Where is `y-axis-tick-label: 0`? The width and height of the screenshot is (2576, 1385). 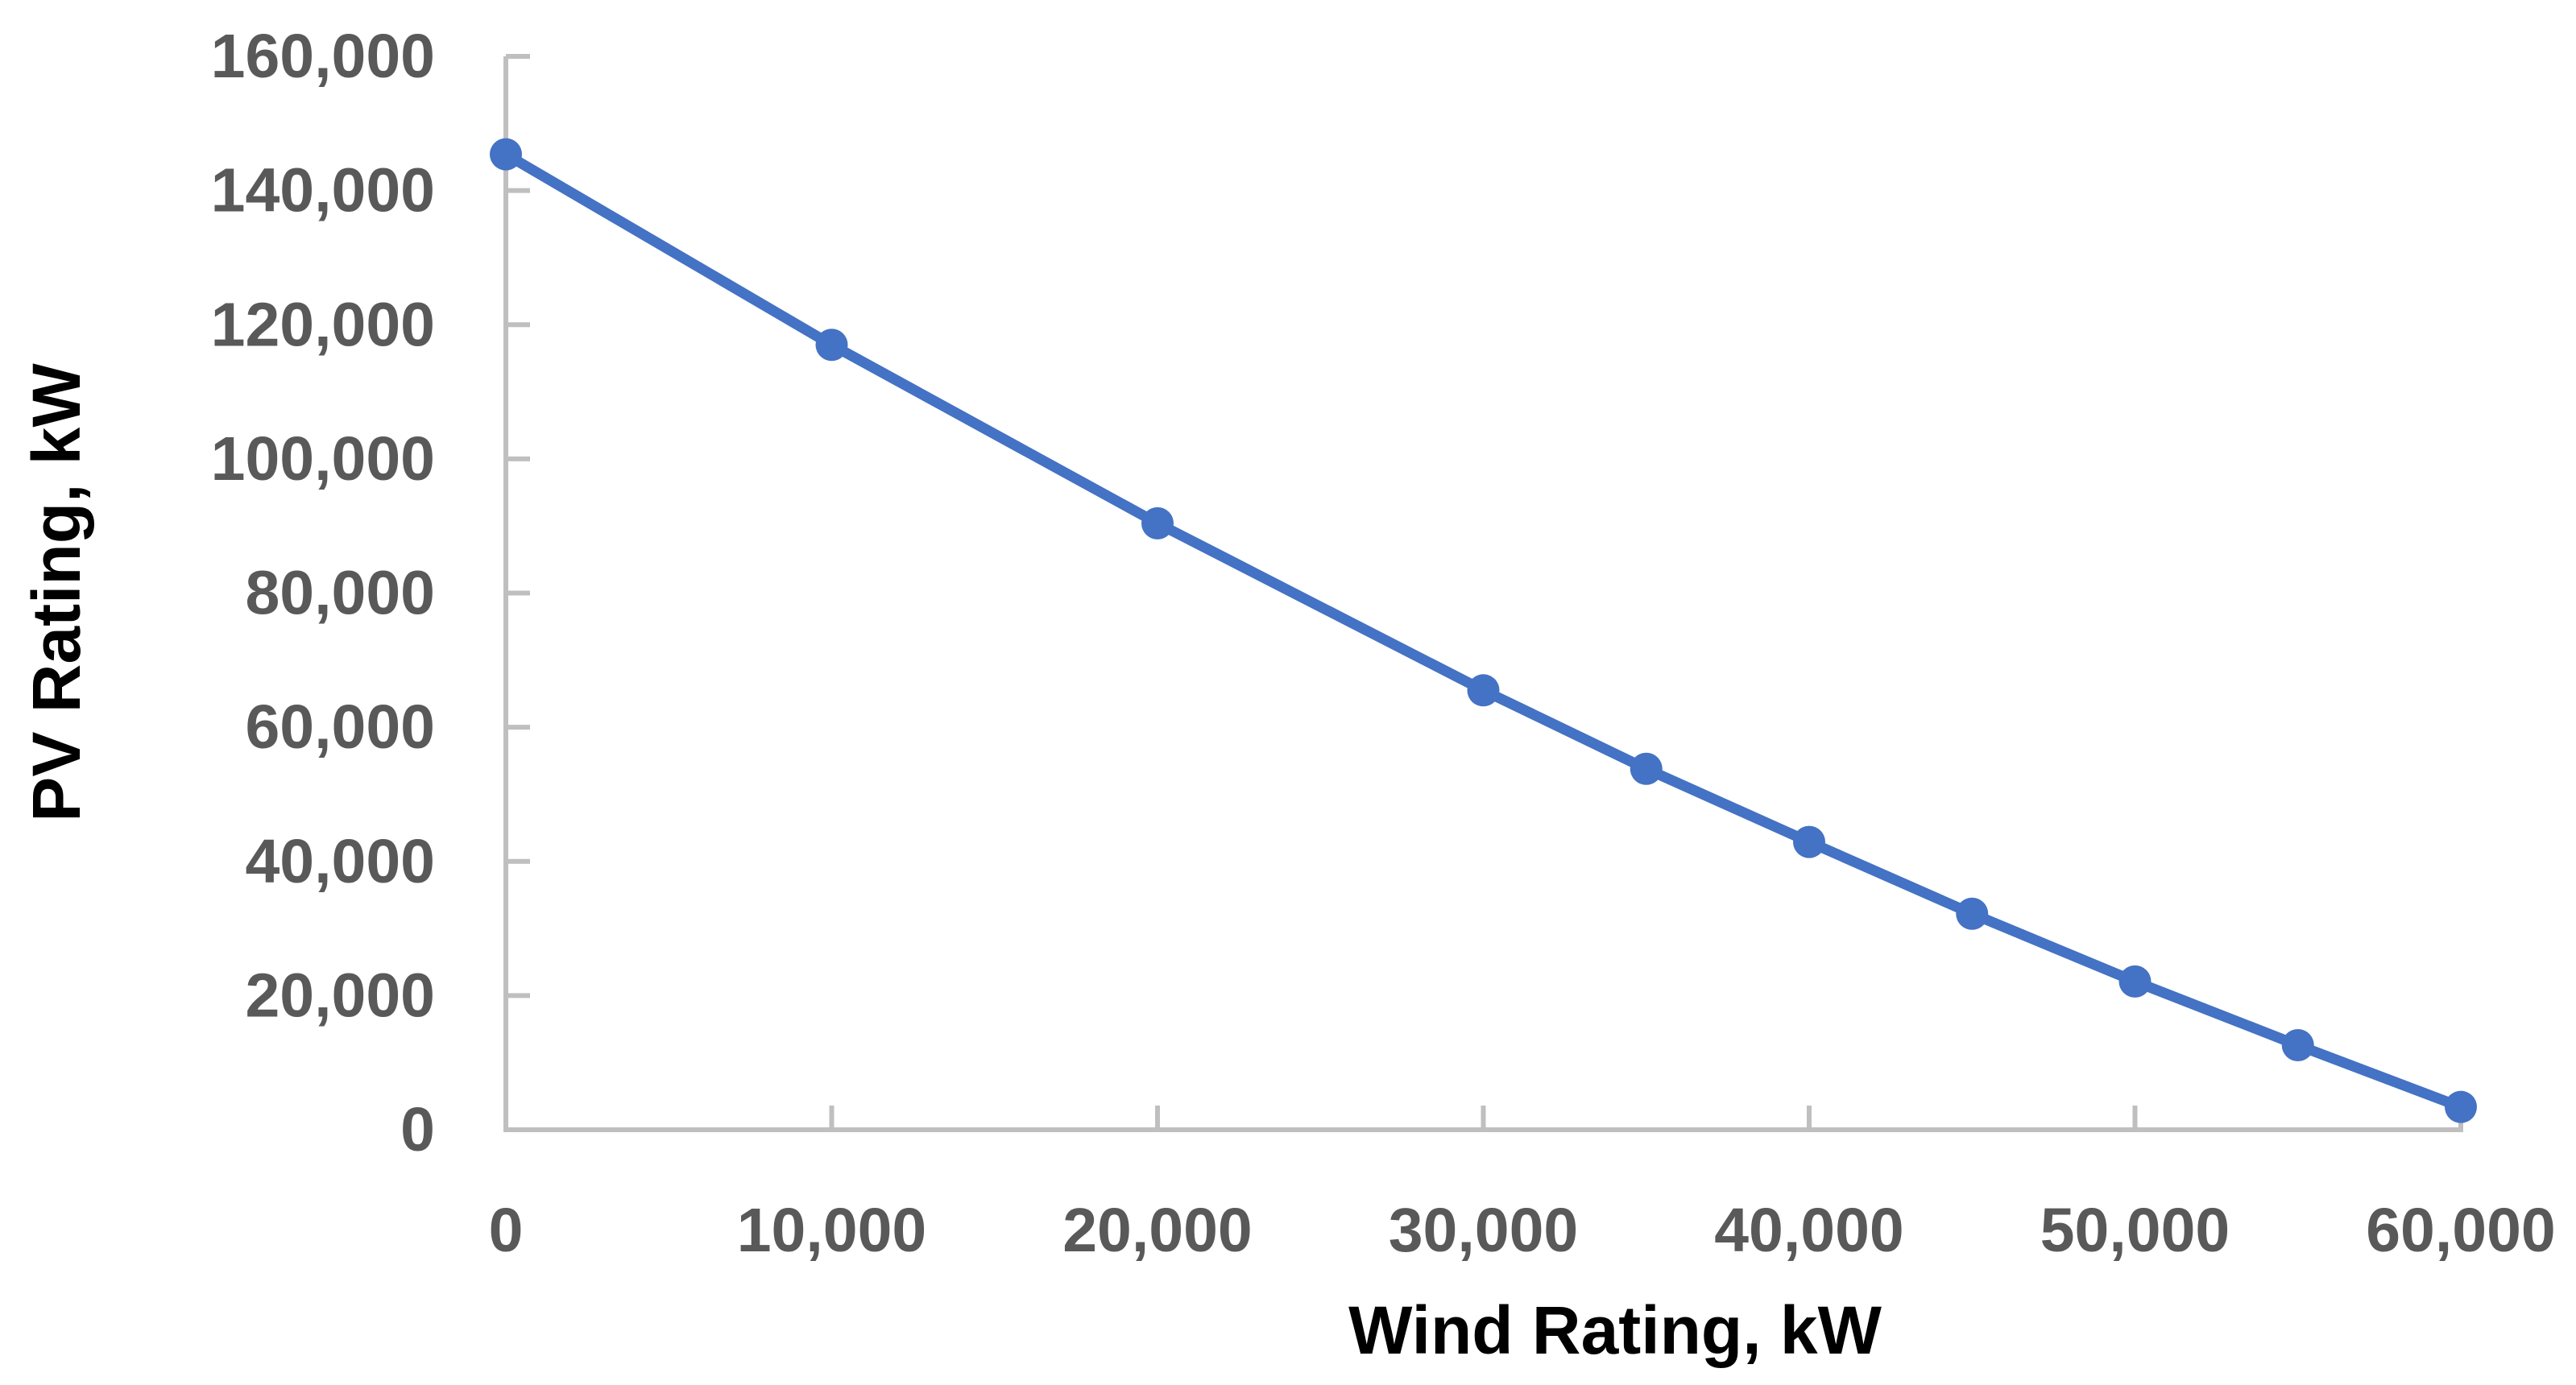 y-axis-tick-label: 0 is located at coordinates (417, 1129).